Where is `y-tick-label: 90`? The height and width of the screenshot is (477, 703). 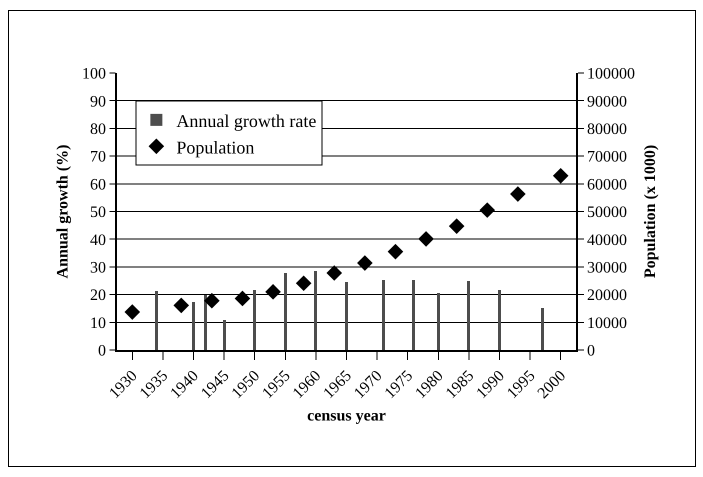
y-tick-label: 90 is located at coordinates (98, 101).